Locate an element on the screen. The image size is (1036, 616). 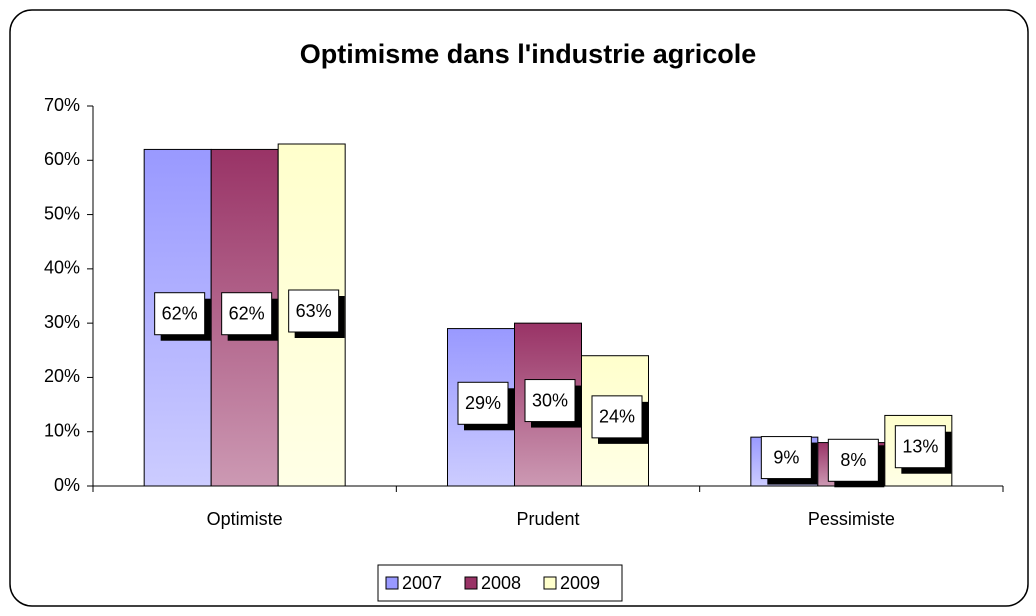
legend-label: 2008 is located at coordinates (501, 583).